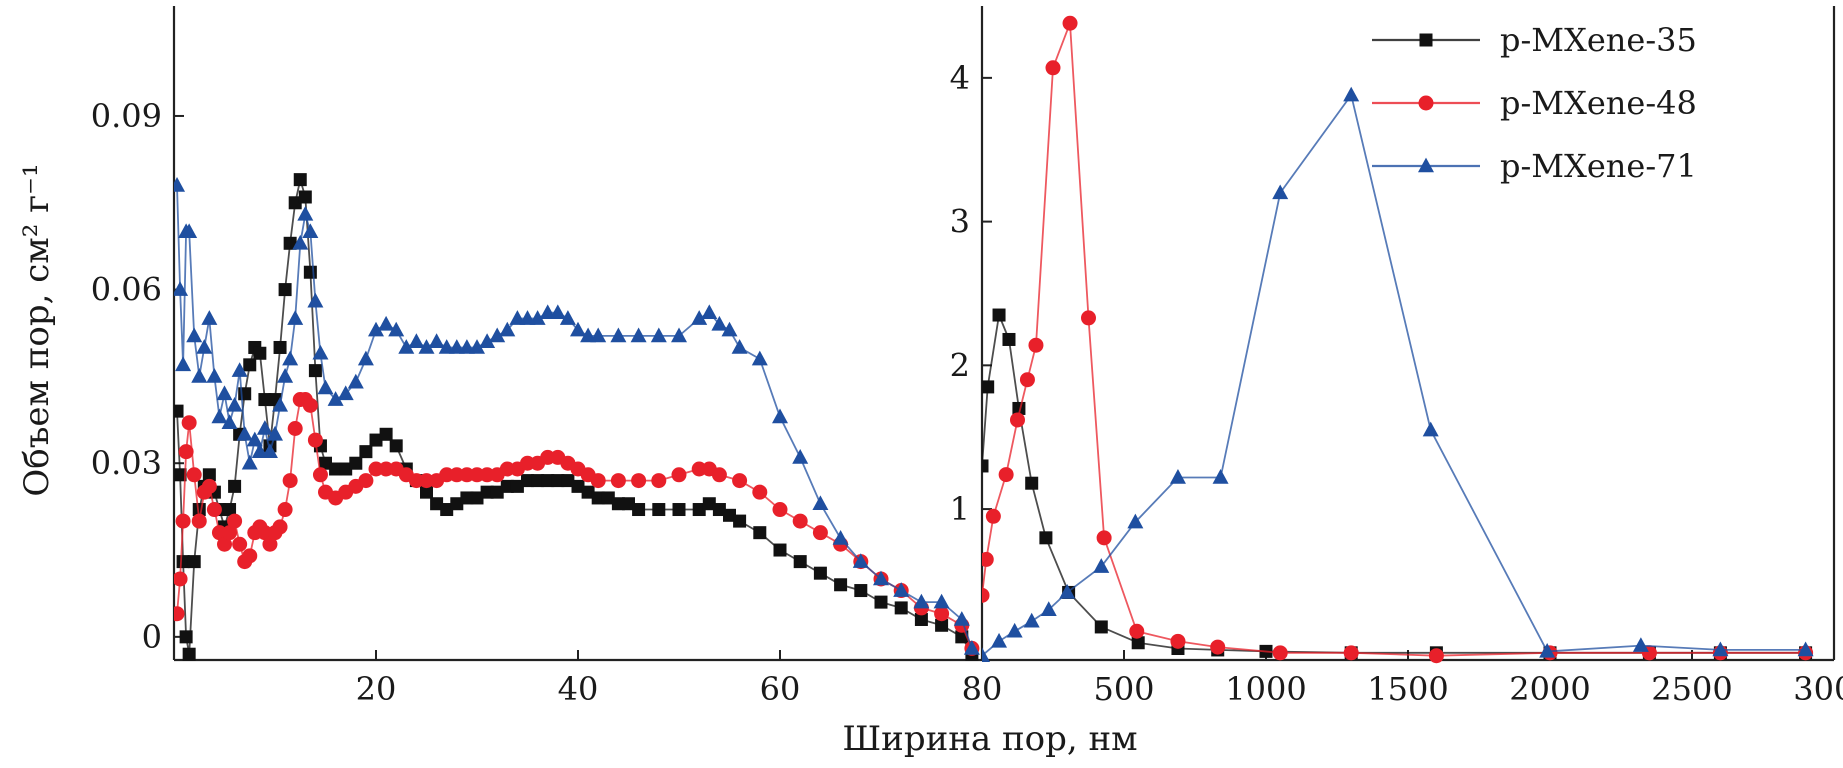  I want to click on legend: p-MXene-35 p-MXene-48 p-MXene-71, so click(1534, 103).